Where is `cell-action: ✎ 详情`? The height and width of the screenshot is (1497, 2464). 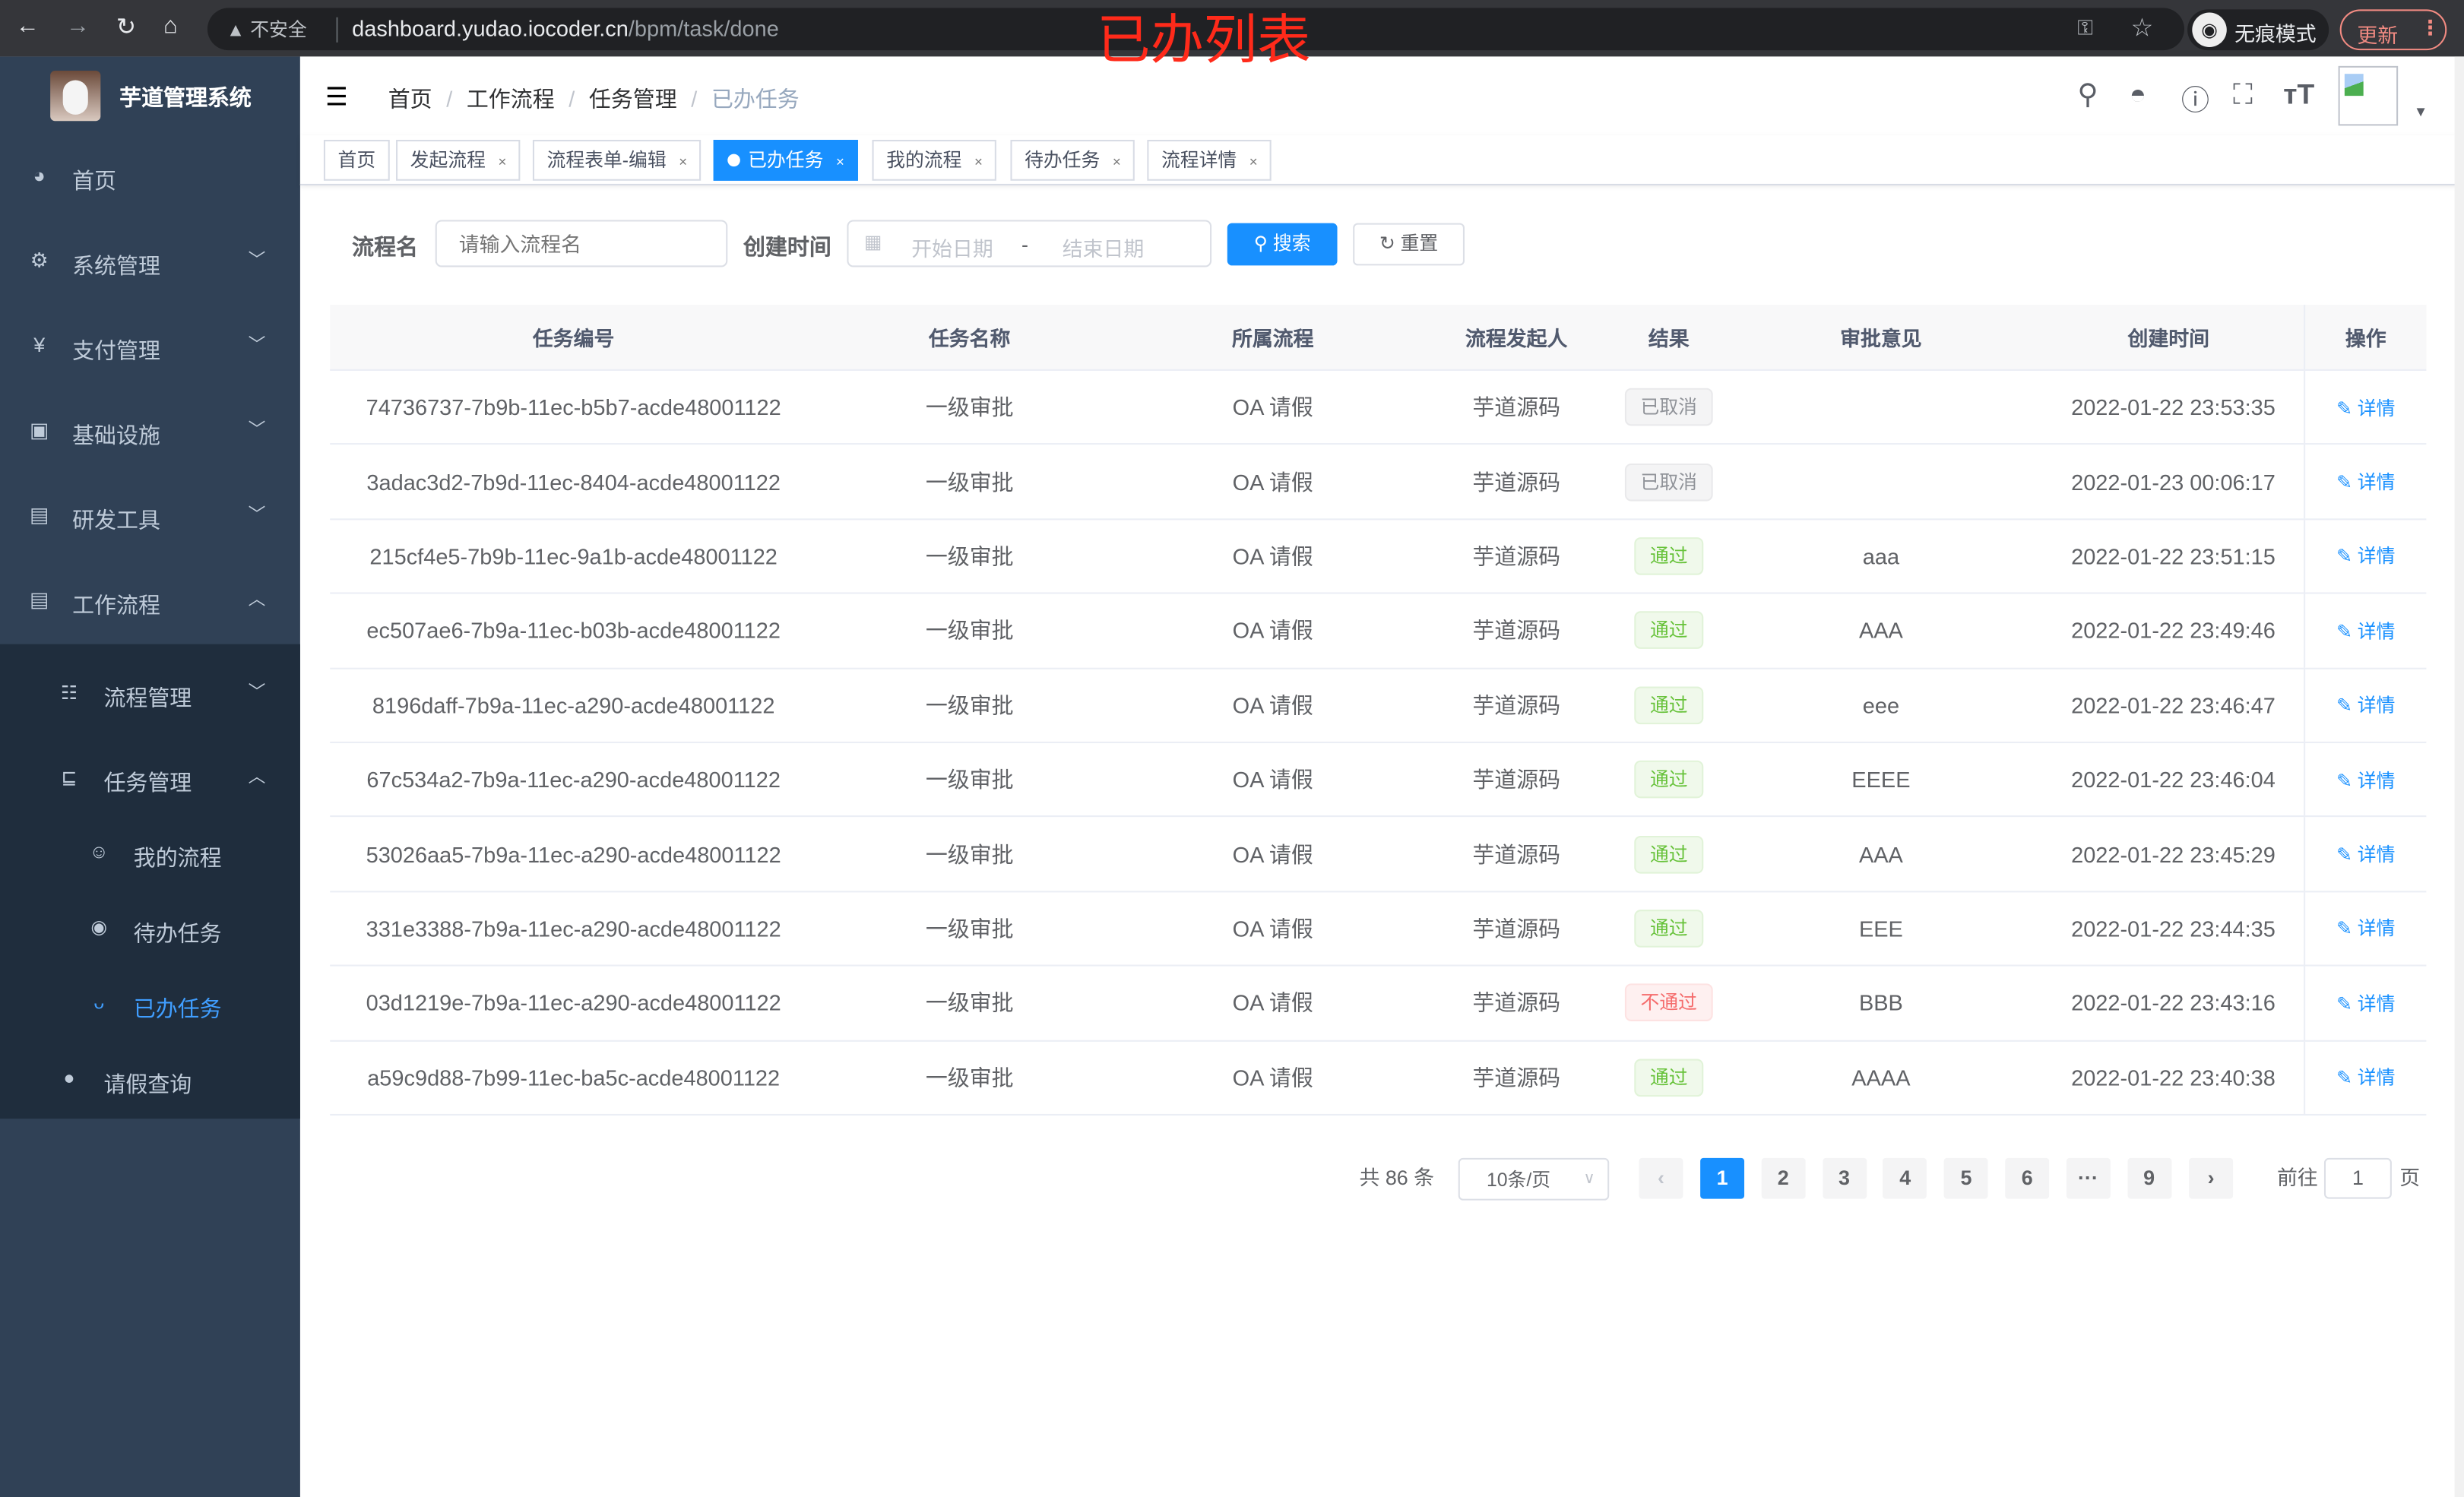 cell-action: ✎ 详情 is located at coordinates (2365, 779).